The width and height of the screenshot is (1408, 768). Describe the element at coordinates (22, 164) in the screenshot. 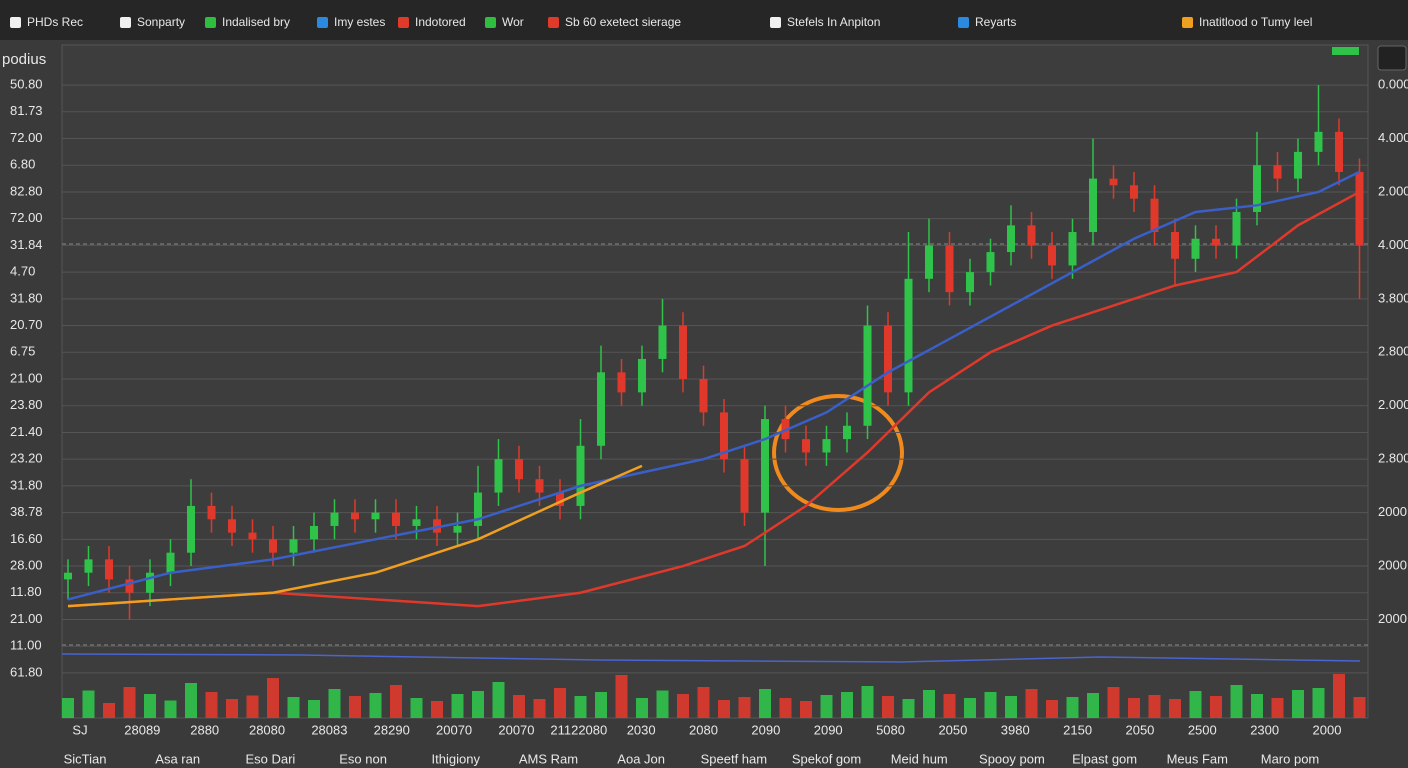

I see `y-tick-label: 6.80` at that location.